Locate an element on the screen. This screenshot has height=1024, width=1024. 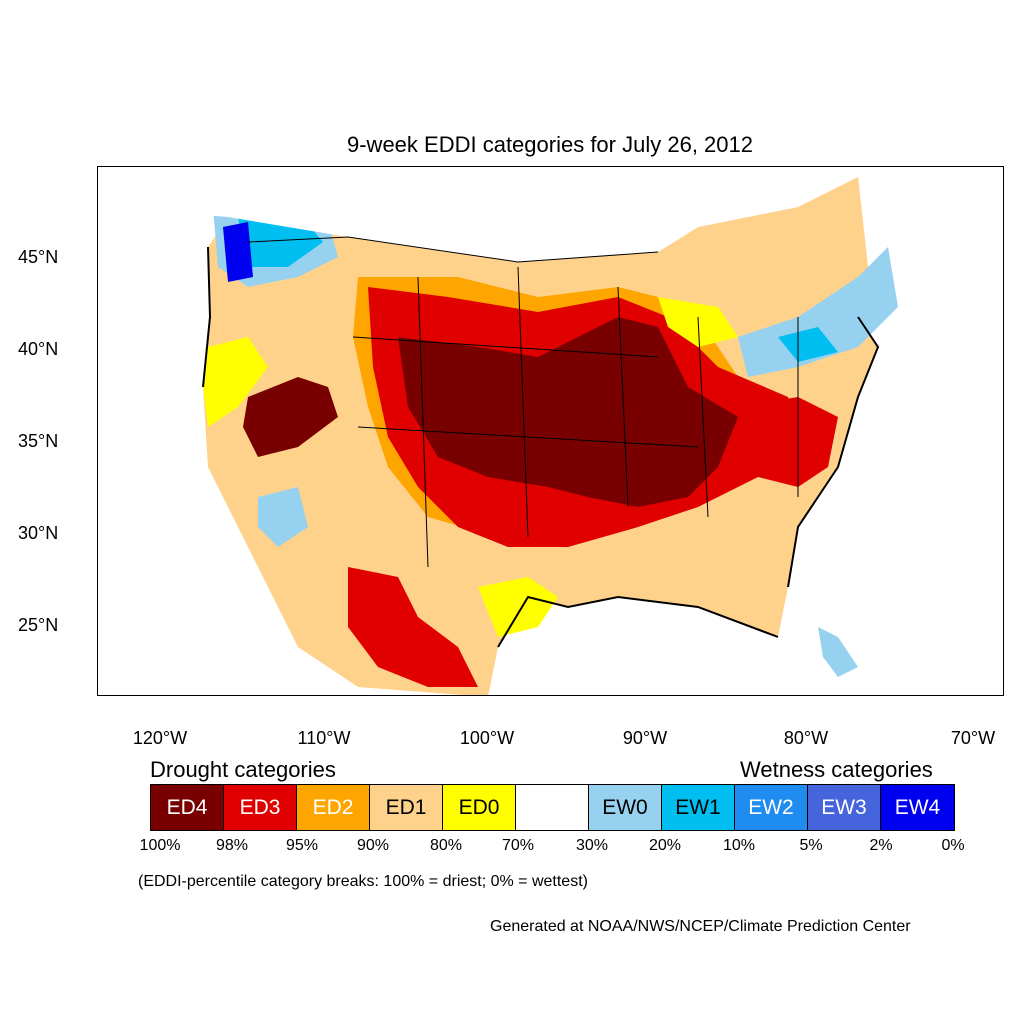
legend-cell-neutral is located at coordinates (552, 807).